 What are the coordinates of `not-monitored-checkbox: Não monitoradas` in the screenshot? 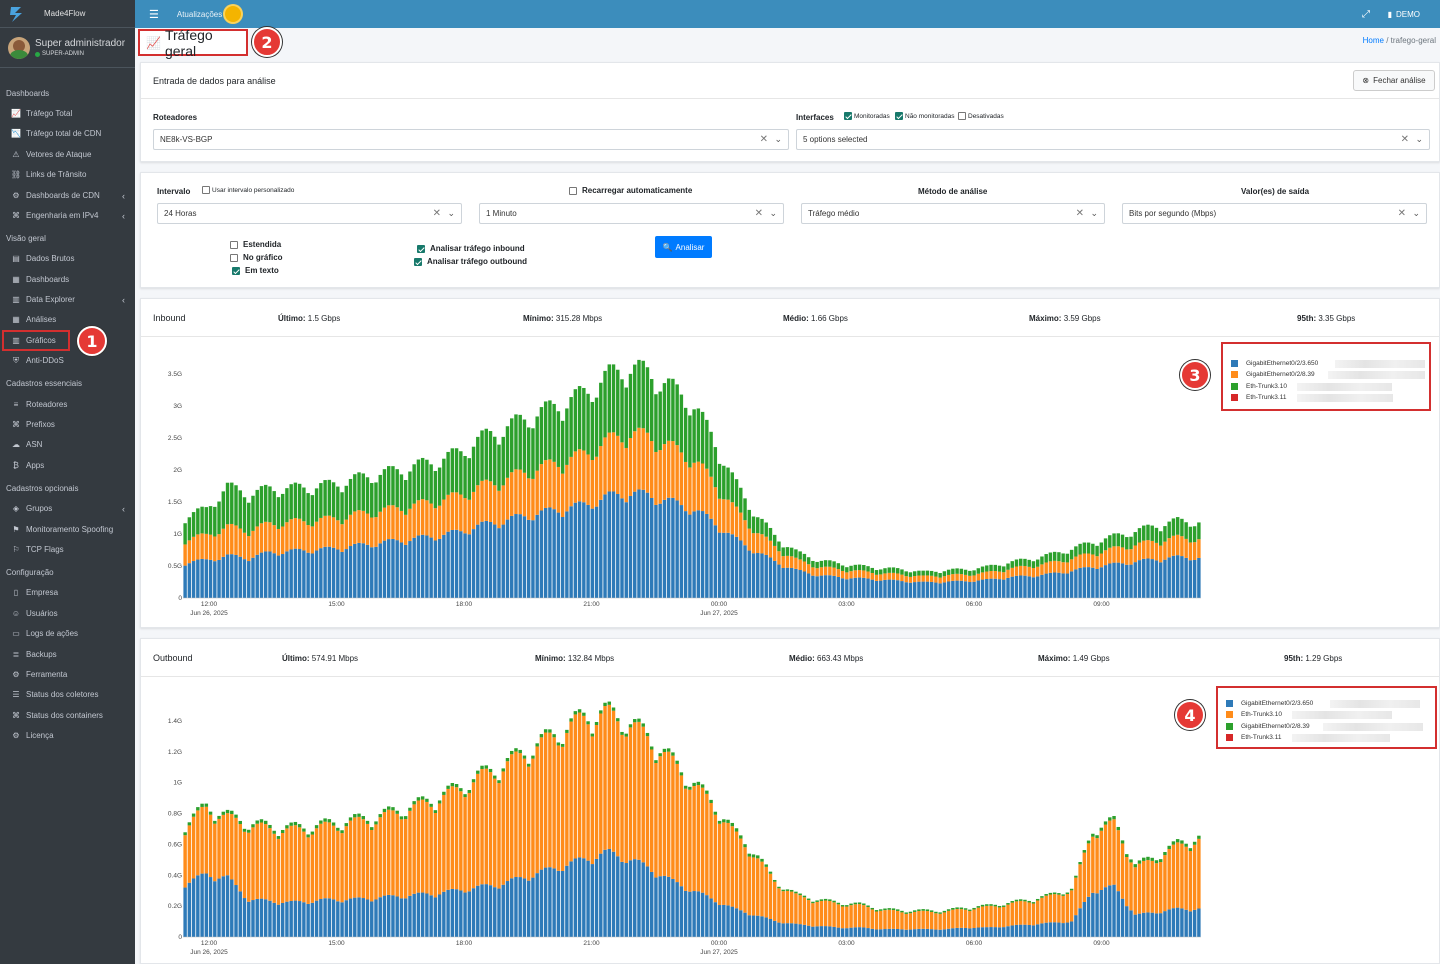 It's located at (925, 116).